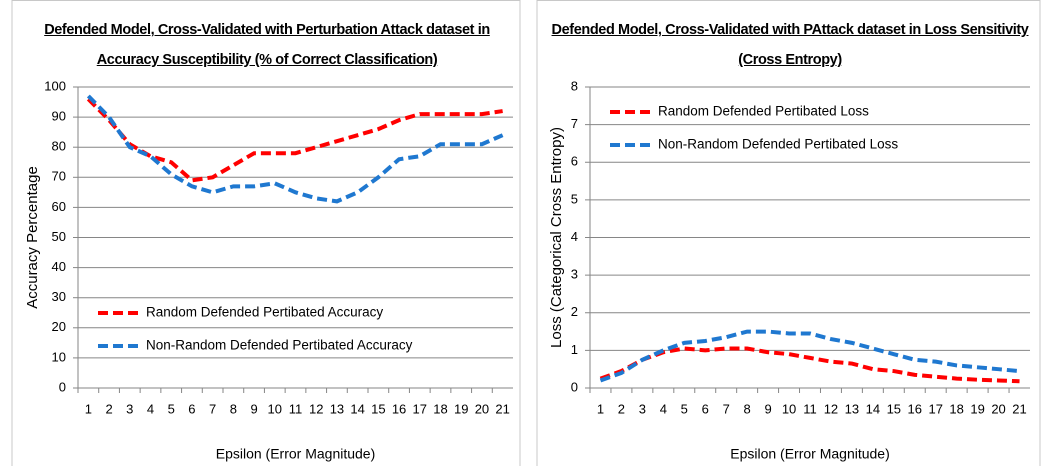 The image size is (1045, 466). What do you see at coordinates (574, 274) in the screenshot?
I see `y-tick-label: 3` at bounding box center [574, 274].